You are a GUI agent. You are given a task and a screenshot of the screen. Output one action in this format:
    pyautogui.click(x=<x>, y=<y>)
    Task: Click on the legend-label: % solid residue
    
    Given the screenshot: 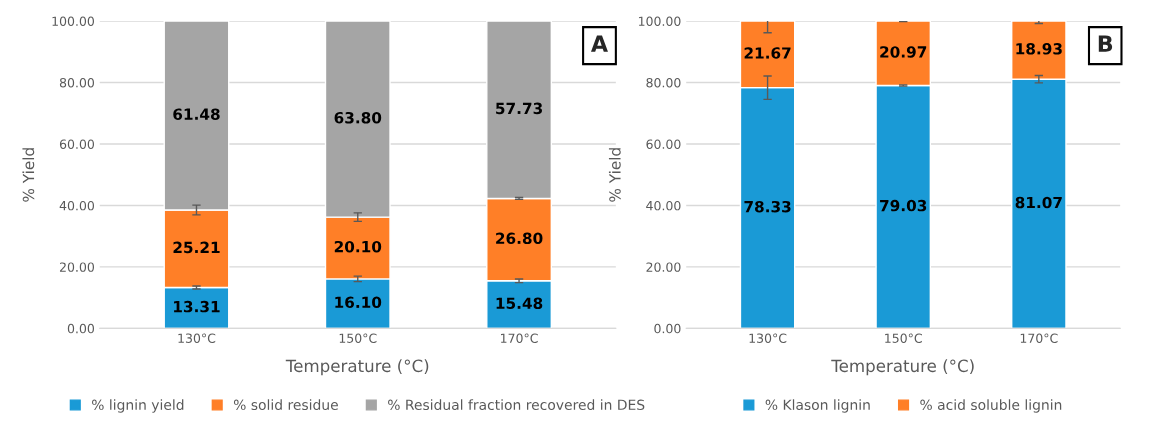 What is the action you would take?
    pyautogui.click(x=285, y=405)
    